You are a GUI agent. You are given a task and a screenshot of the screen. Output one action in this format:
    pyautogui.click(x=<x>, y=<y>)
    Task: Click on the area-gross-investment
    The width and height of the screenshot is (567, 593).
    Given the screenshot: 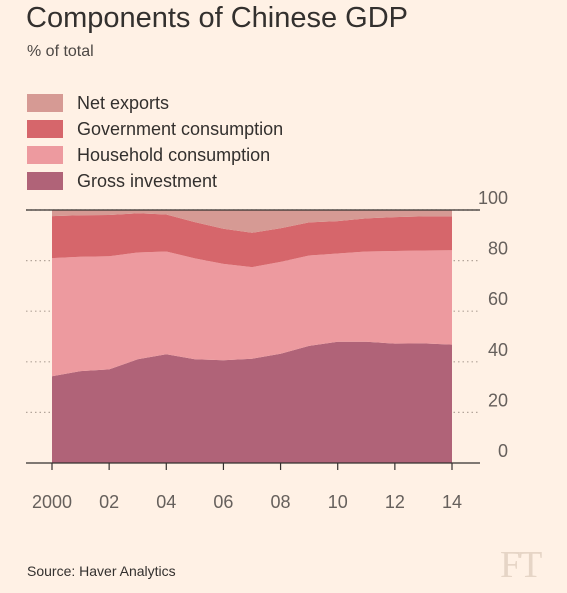 What is the action you would take?
    pyautogui.click(x=252, y=402)
    